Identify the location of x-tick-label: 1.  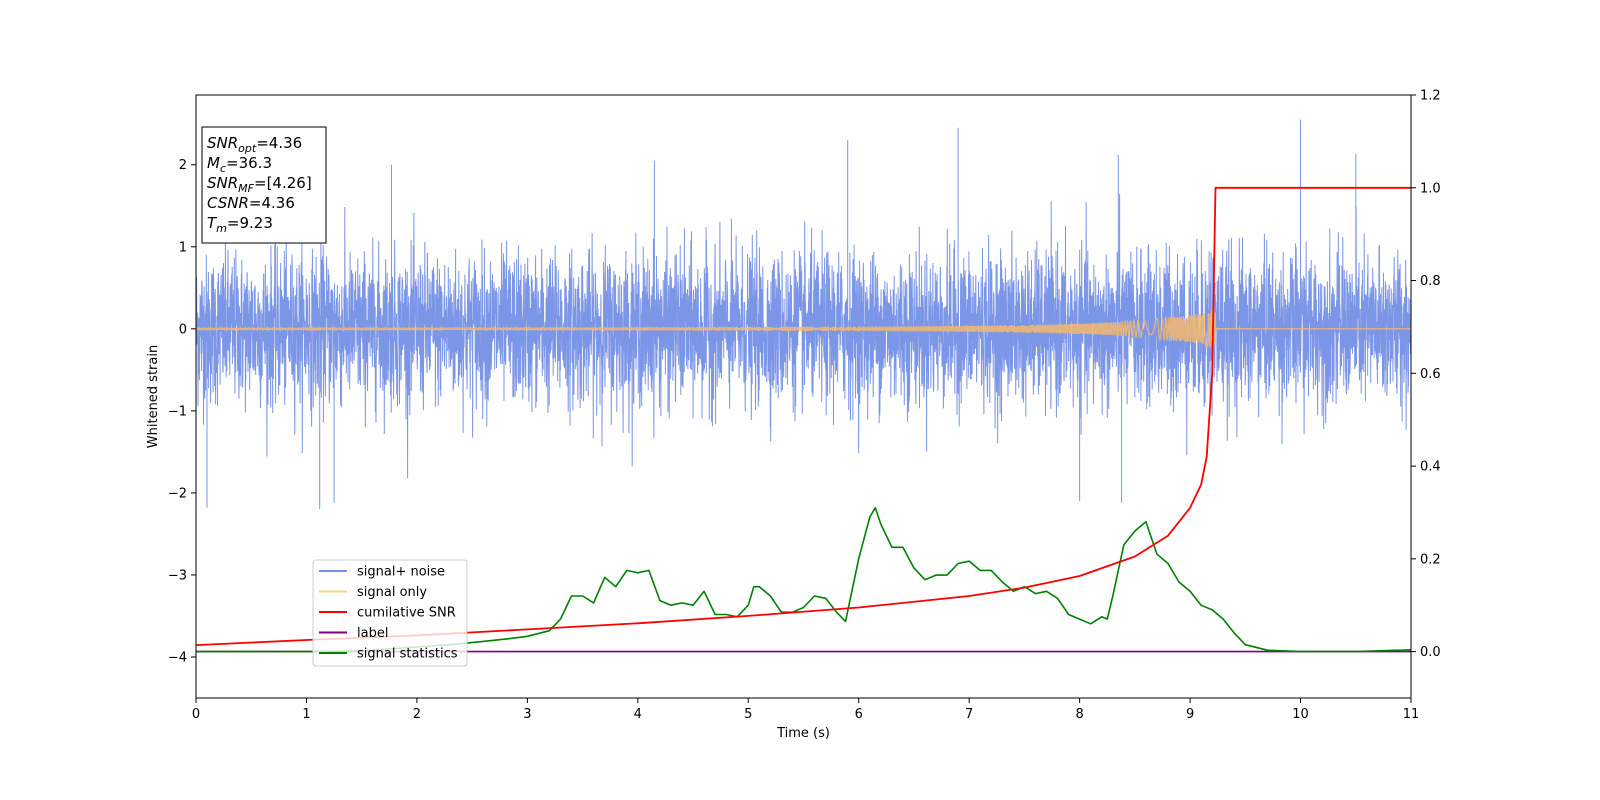
(306, 714).